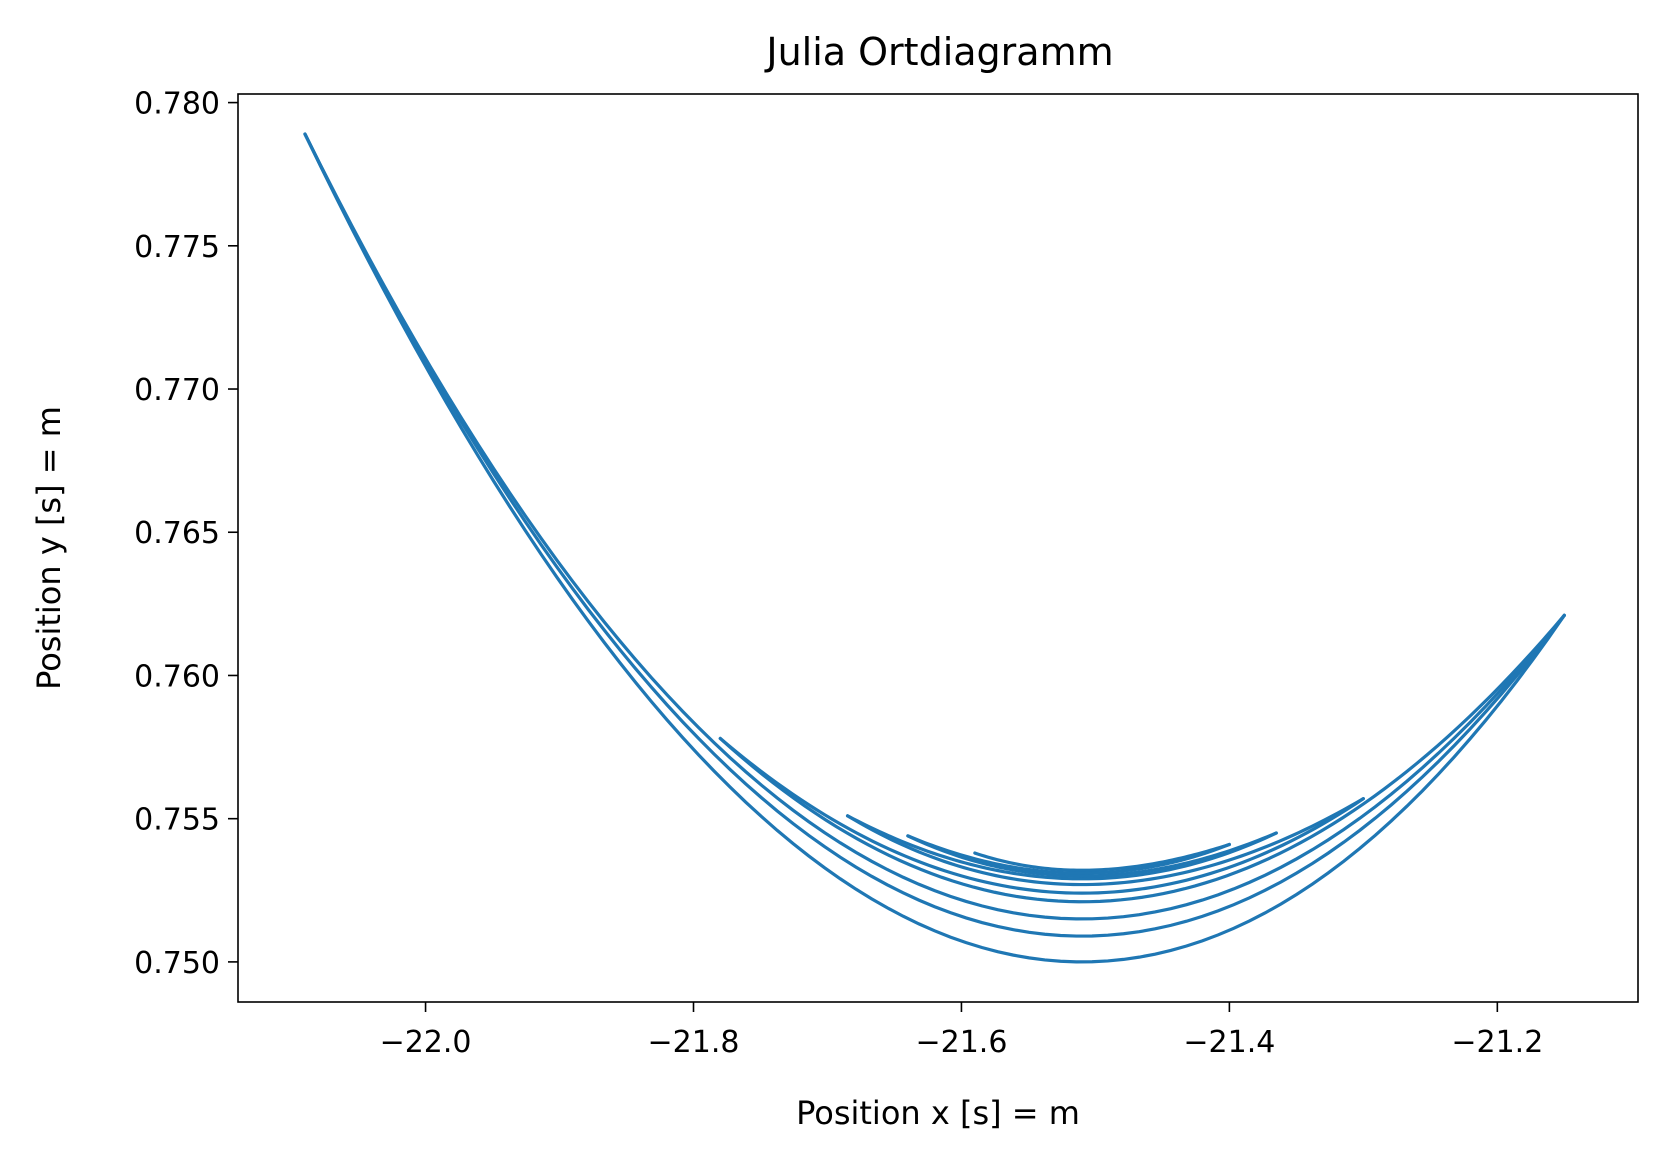  I want to click on x-axis-label: Position x [s] = m, so click(938, 1113).